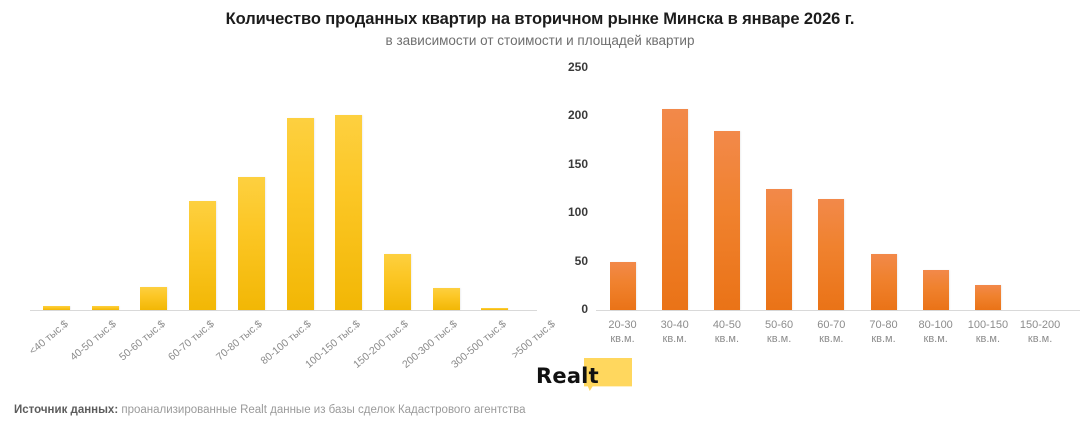 The image size is (1080, 426). I want to click on x-axis-tick-label: 80-100 кв.м., so click(936, 332).